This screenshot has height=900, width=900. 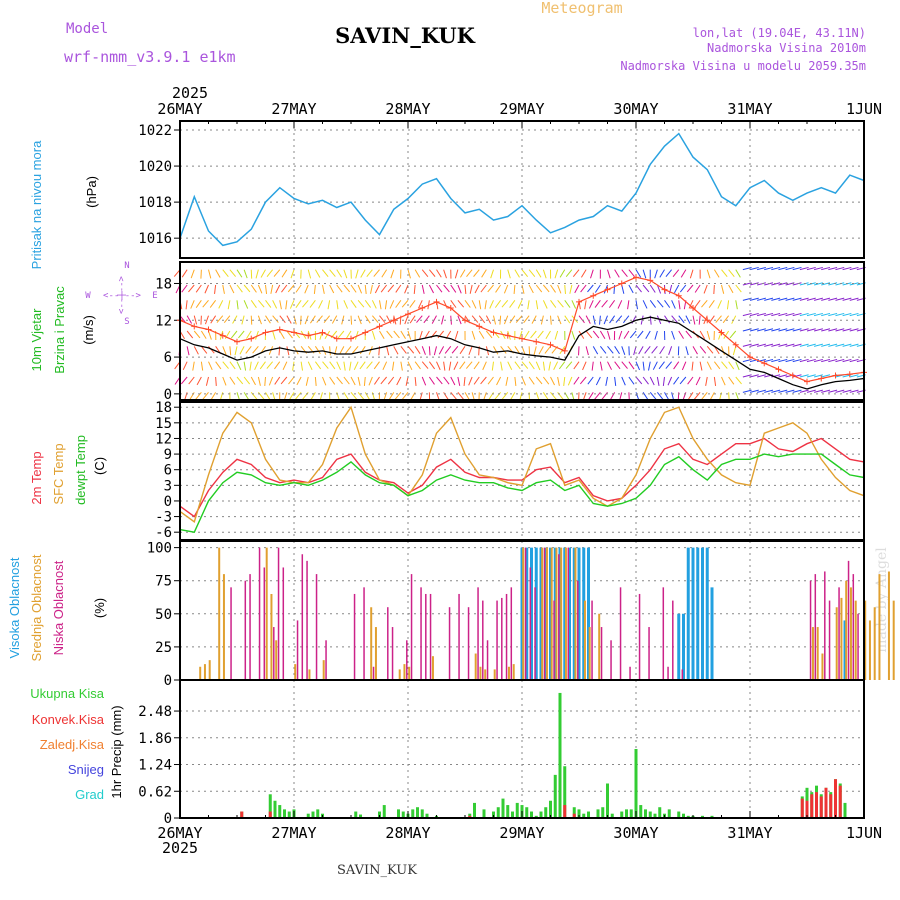 I want to click on cloud-unit-label: (%), so click(x=99, y=608).